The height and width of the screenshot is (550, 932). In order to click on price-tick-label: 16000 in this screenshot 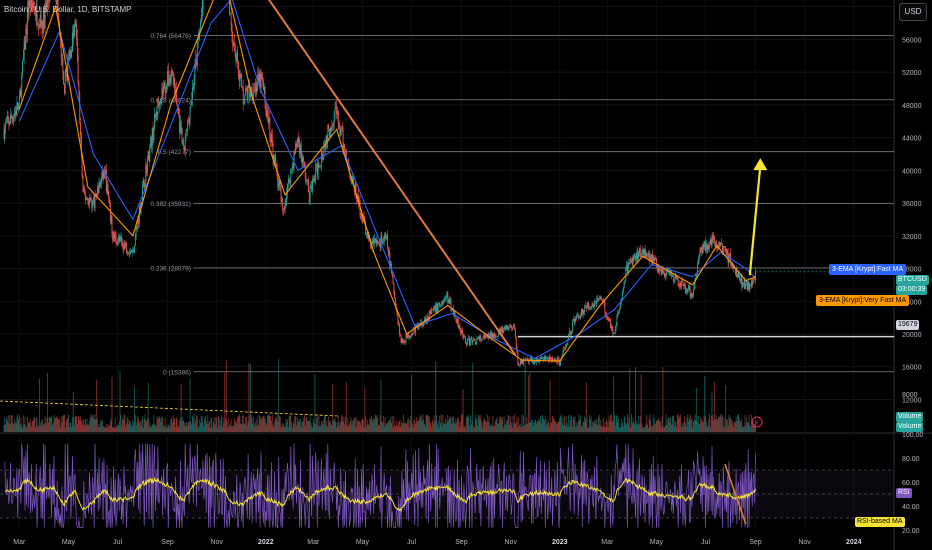, I will do `click(912, 368)`.